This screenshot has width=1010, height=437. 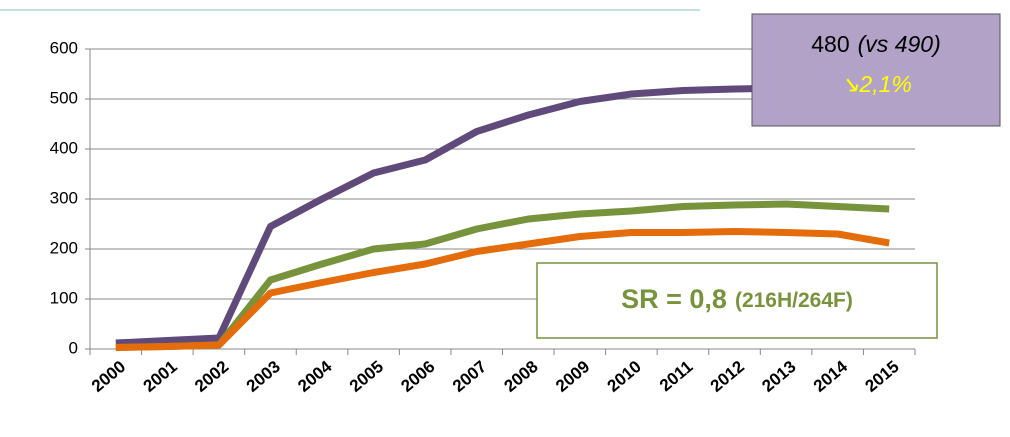 I want to click on x-tick-label: 2002, so click(x=211, y=376).